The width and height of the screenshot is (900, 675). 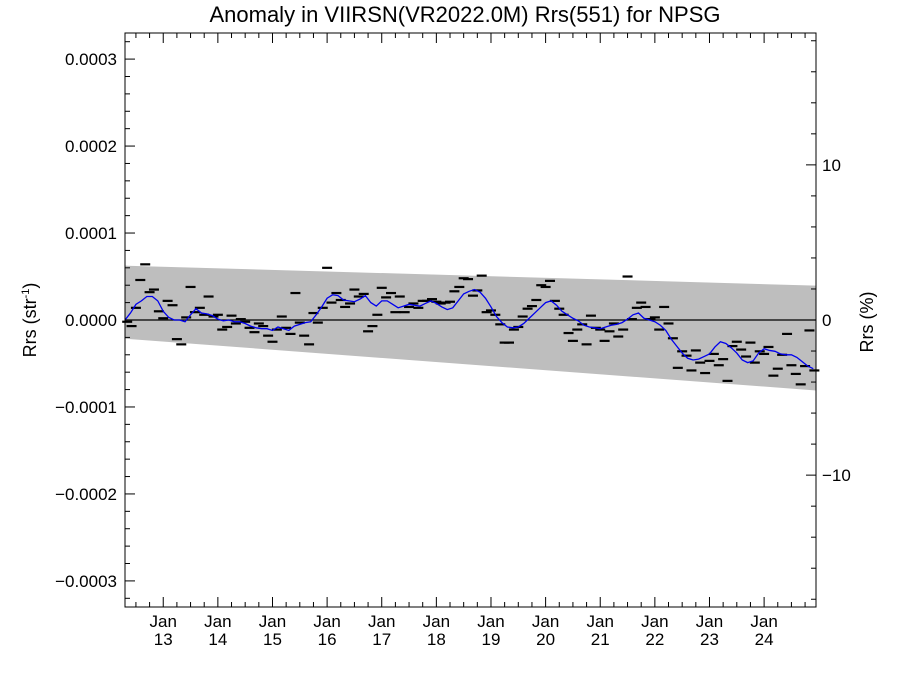 What do you see at coordinates (836, 475) in the screenshot?
I see `y2-tick-label: −10` at bounding box center [836, 475].